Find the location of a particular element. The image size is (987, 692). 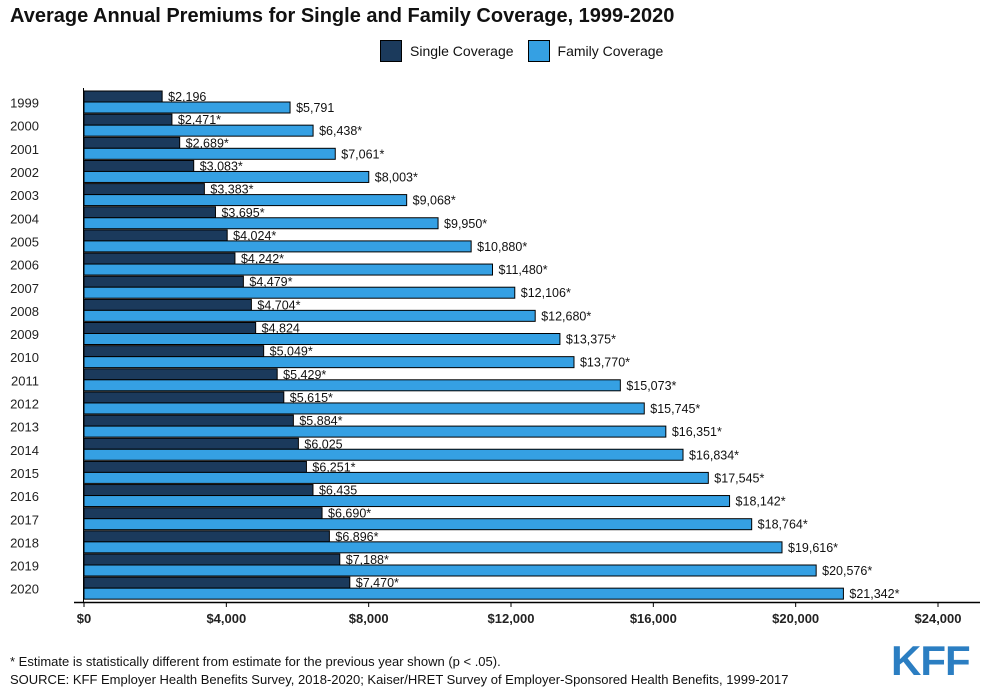

year-label: 2000 is located at coordinates (24, 126).